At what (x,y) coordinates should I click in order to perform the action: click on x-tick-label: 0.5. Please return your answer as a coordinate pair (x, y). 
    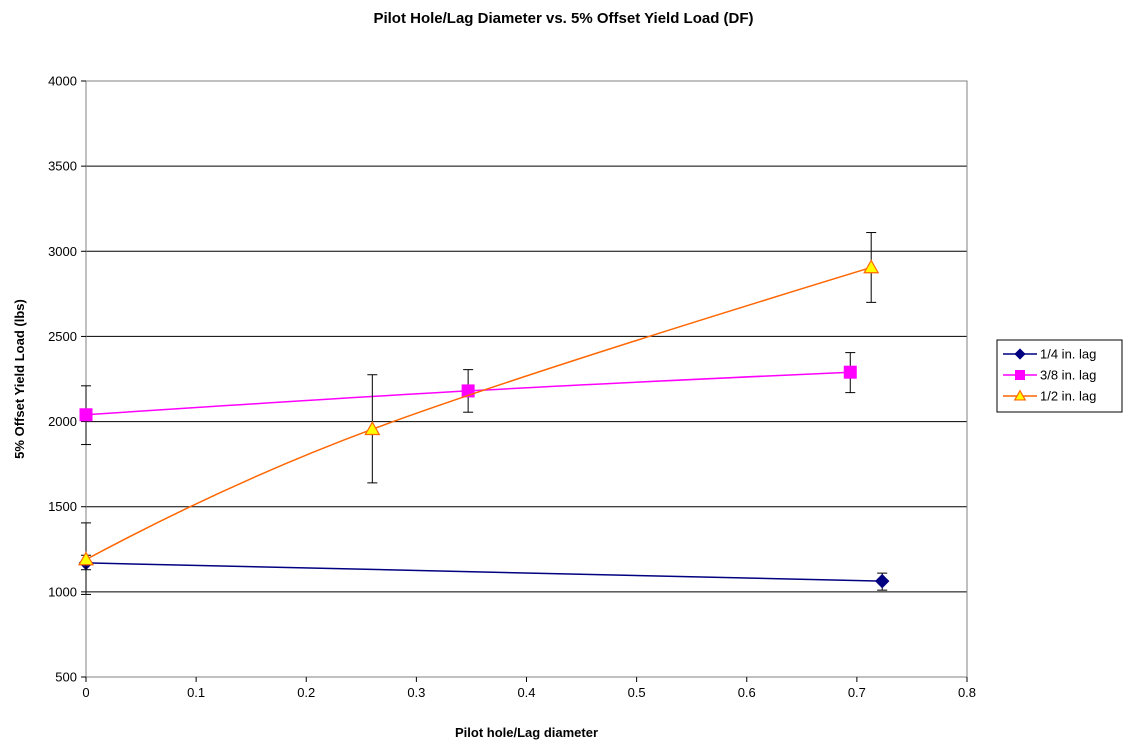
    Looking at the image, I should click on (637, 692).